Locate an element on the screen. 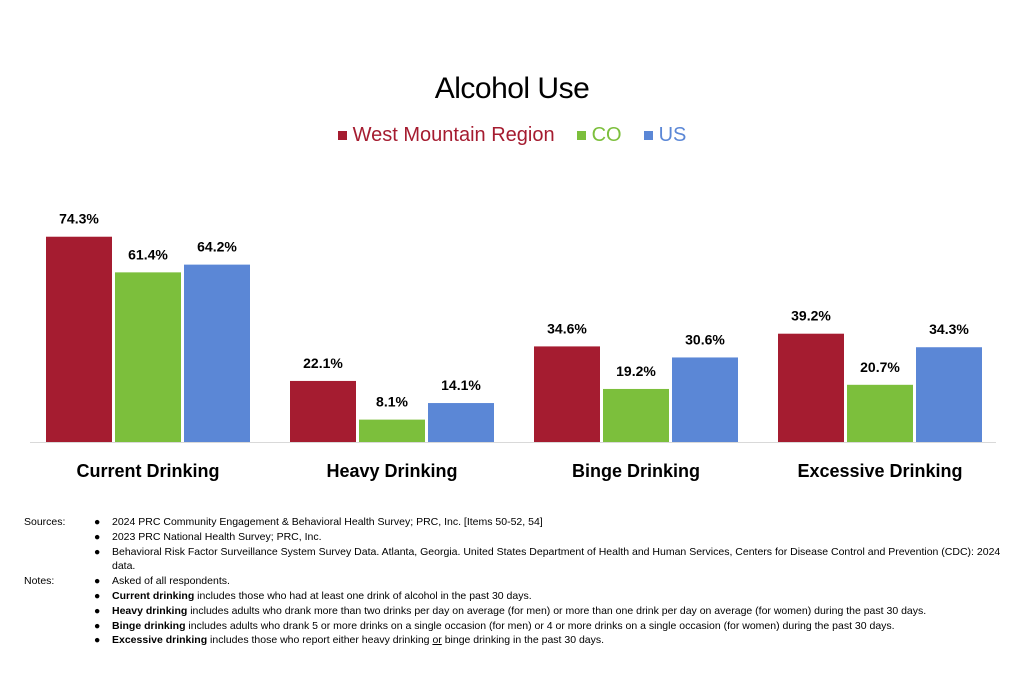 The image size is (1024, 679). legend-label-co: CO is located at coordinates (606, 135).